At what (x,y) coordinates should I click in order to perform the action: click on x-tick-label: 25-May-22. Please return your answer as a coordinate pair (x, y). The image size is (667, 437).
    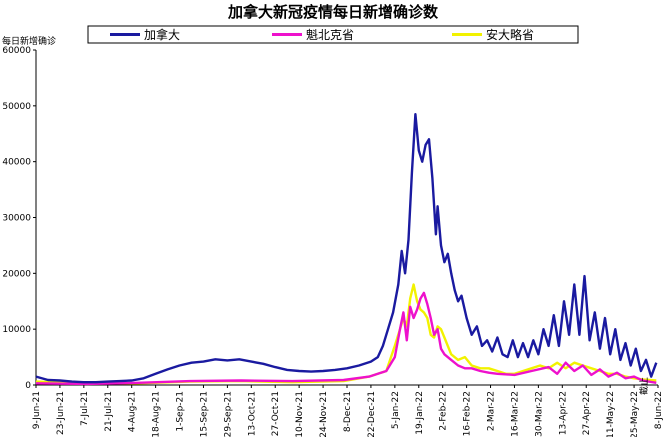
    Looking at the image, I should click on (635, 414).